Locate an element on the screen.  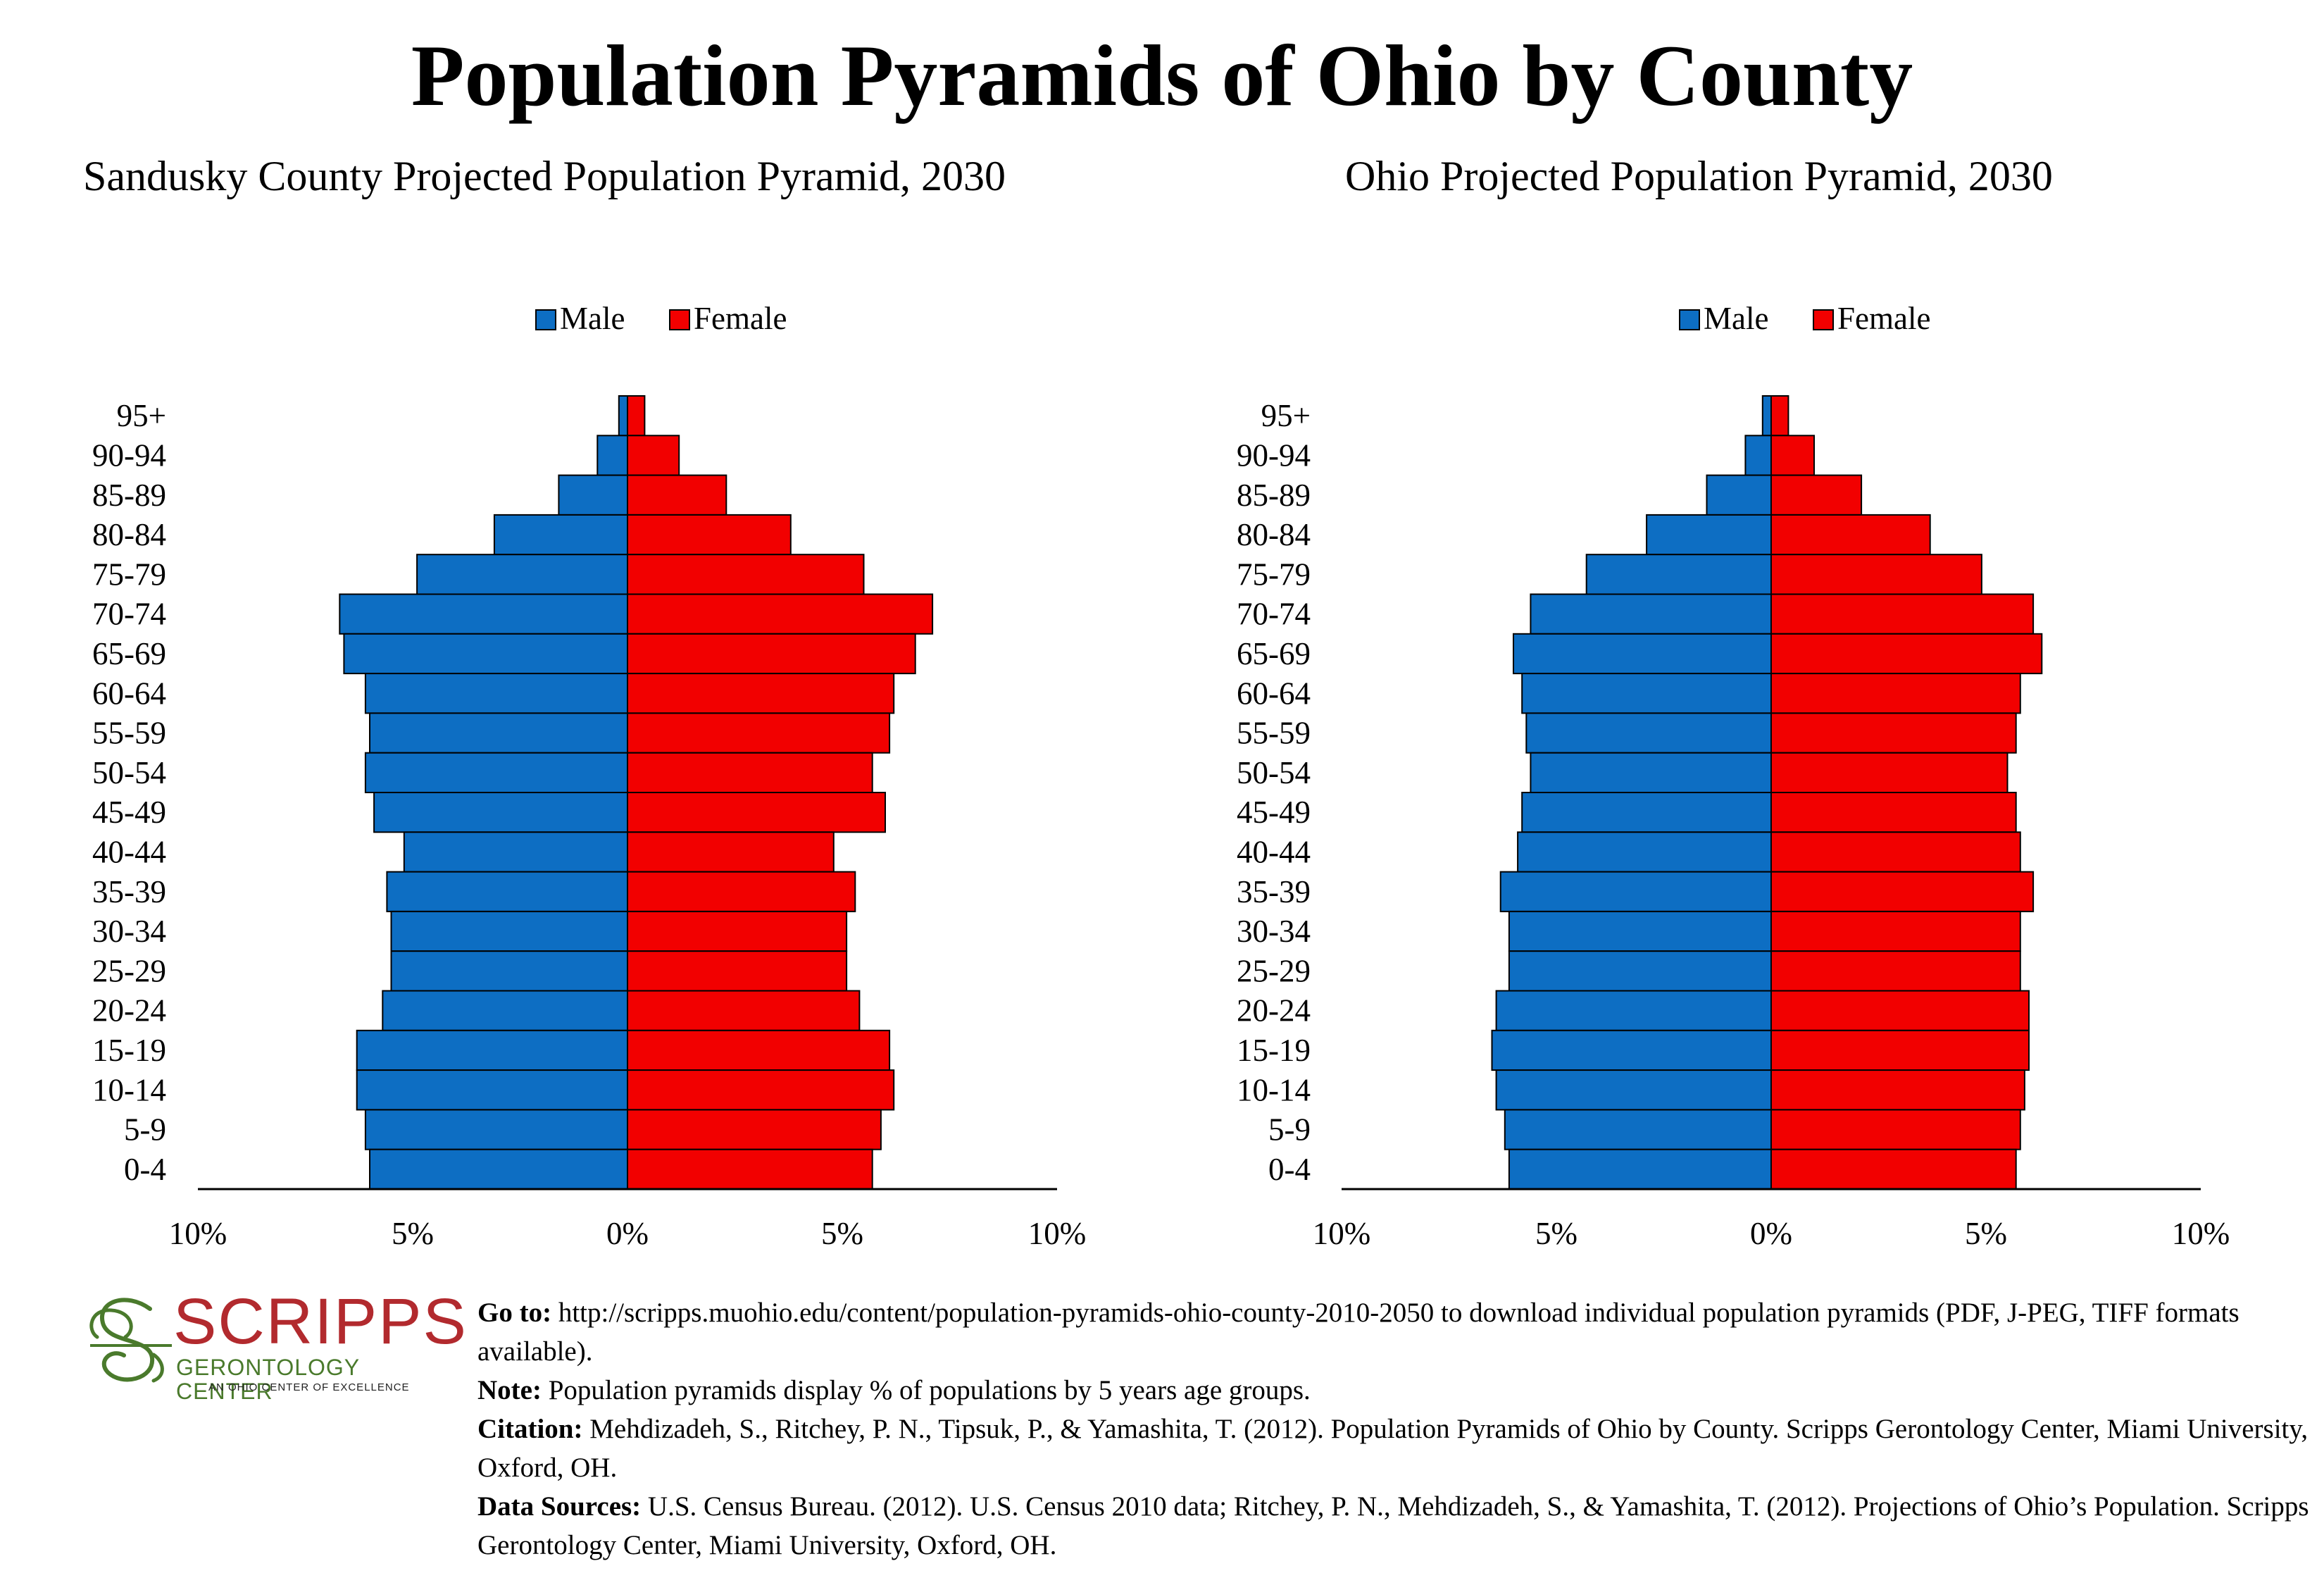
legend-swatch-male is located at coordinates (545, 319).